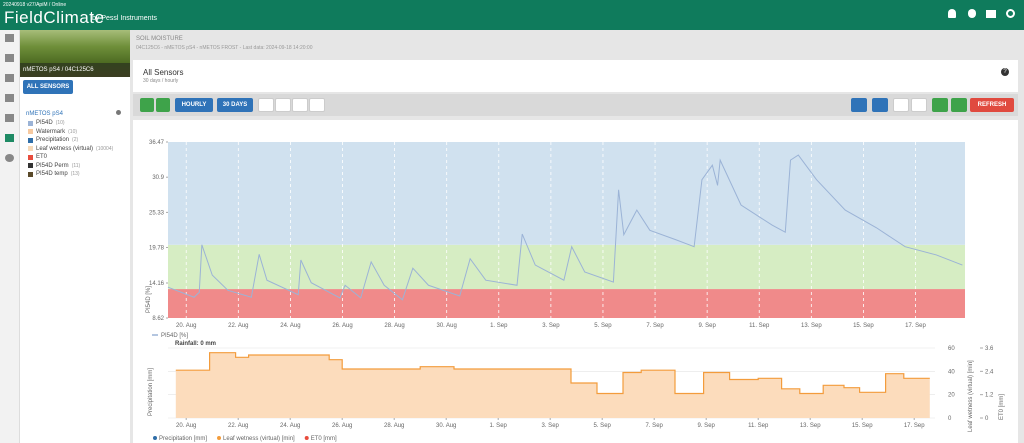 The width and height of the screenshot is (1024, 443). I want to click on page-subtitle: 30 days / hourly, so click(161, 81).